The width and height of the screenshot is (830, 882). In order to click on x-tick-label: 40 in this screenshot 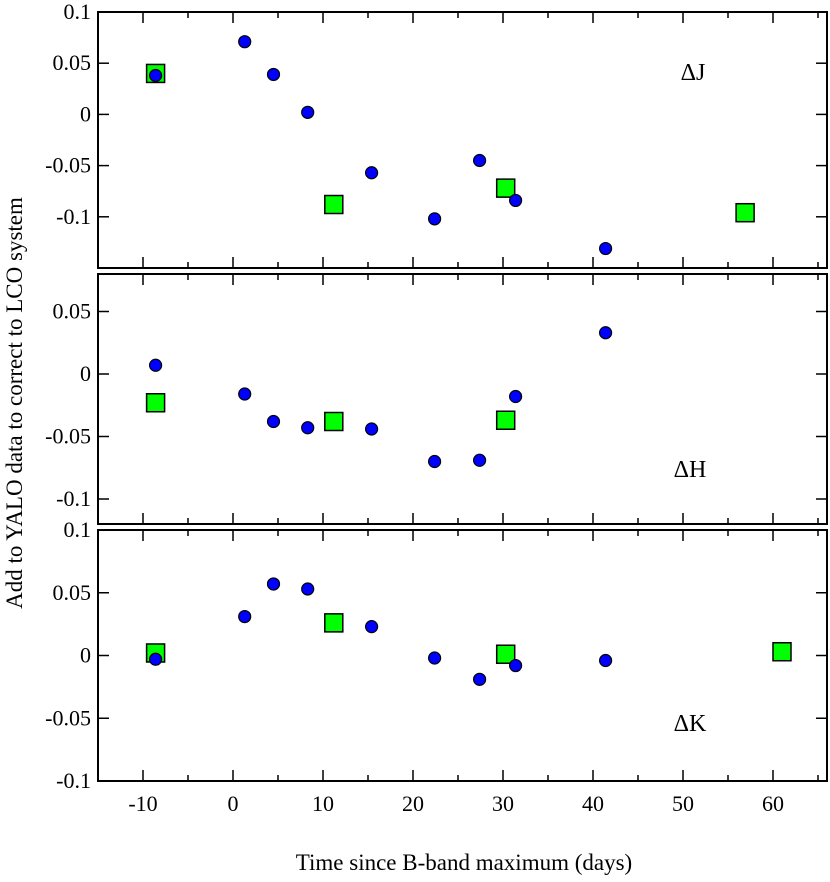, I will do `click(593, 803)`.